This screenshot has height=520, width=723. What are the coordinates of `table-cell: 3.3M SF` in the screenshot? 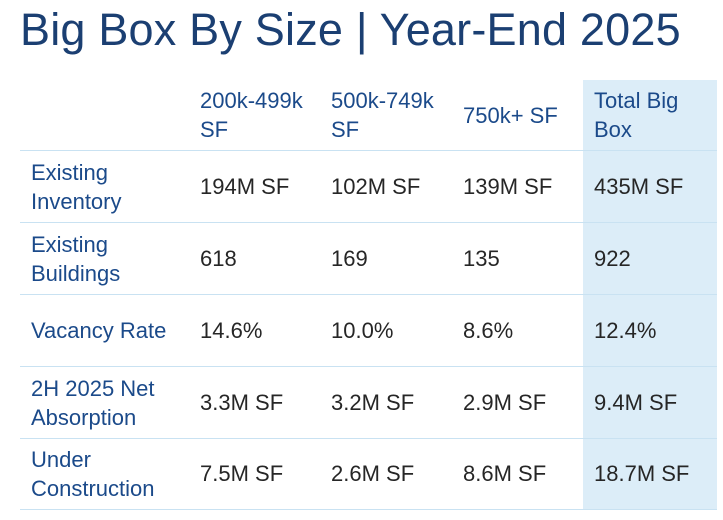 It's located at (242, 402).